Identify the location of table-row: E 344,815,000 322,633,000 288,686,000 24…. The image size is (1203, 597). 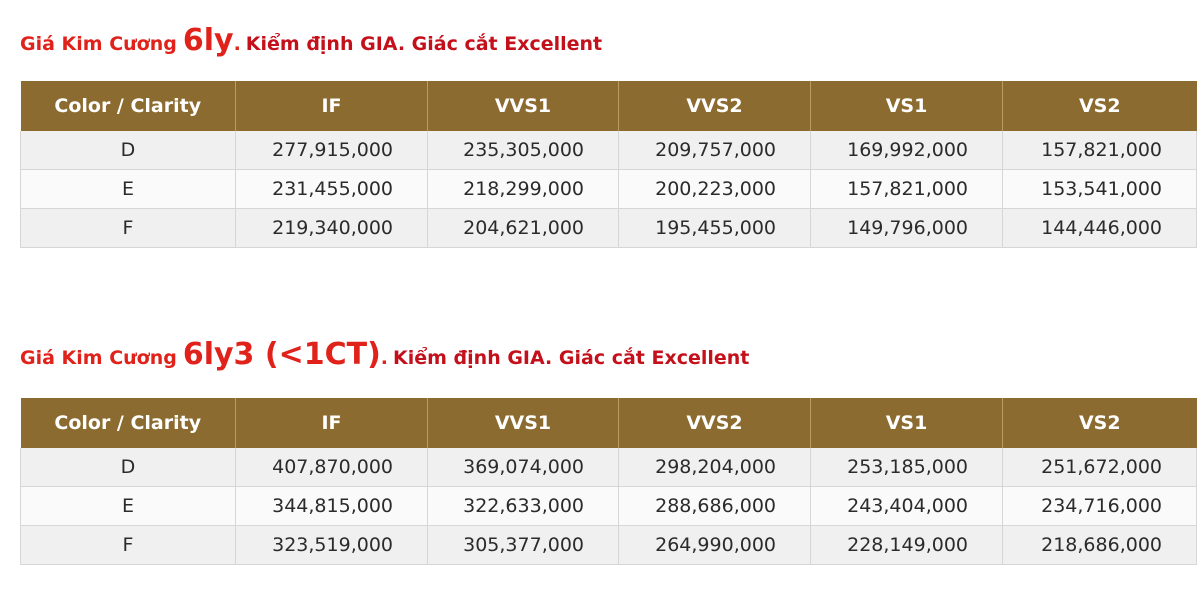
(608, 506).